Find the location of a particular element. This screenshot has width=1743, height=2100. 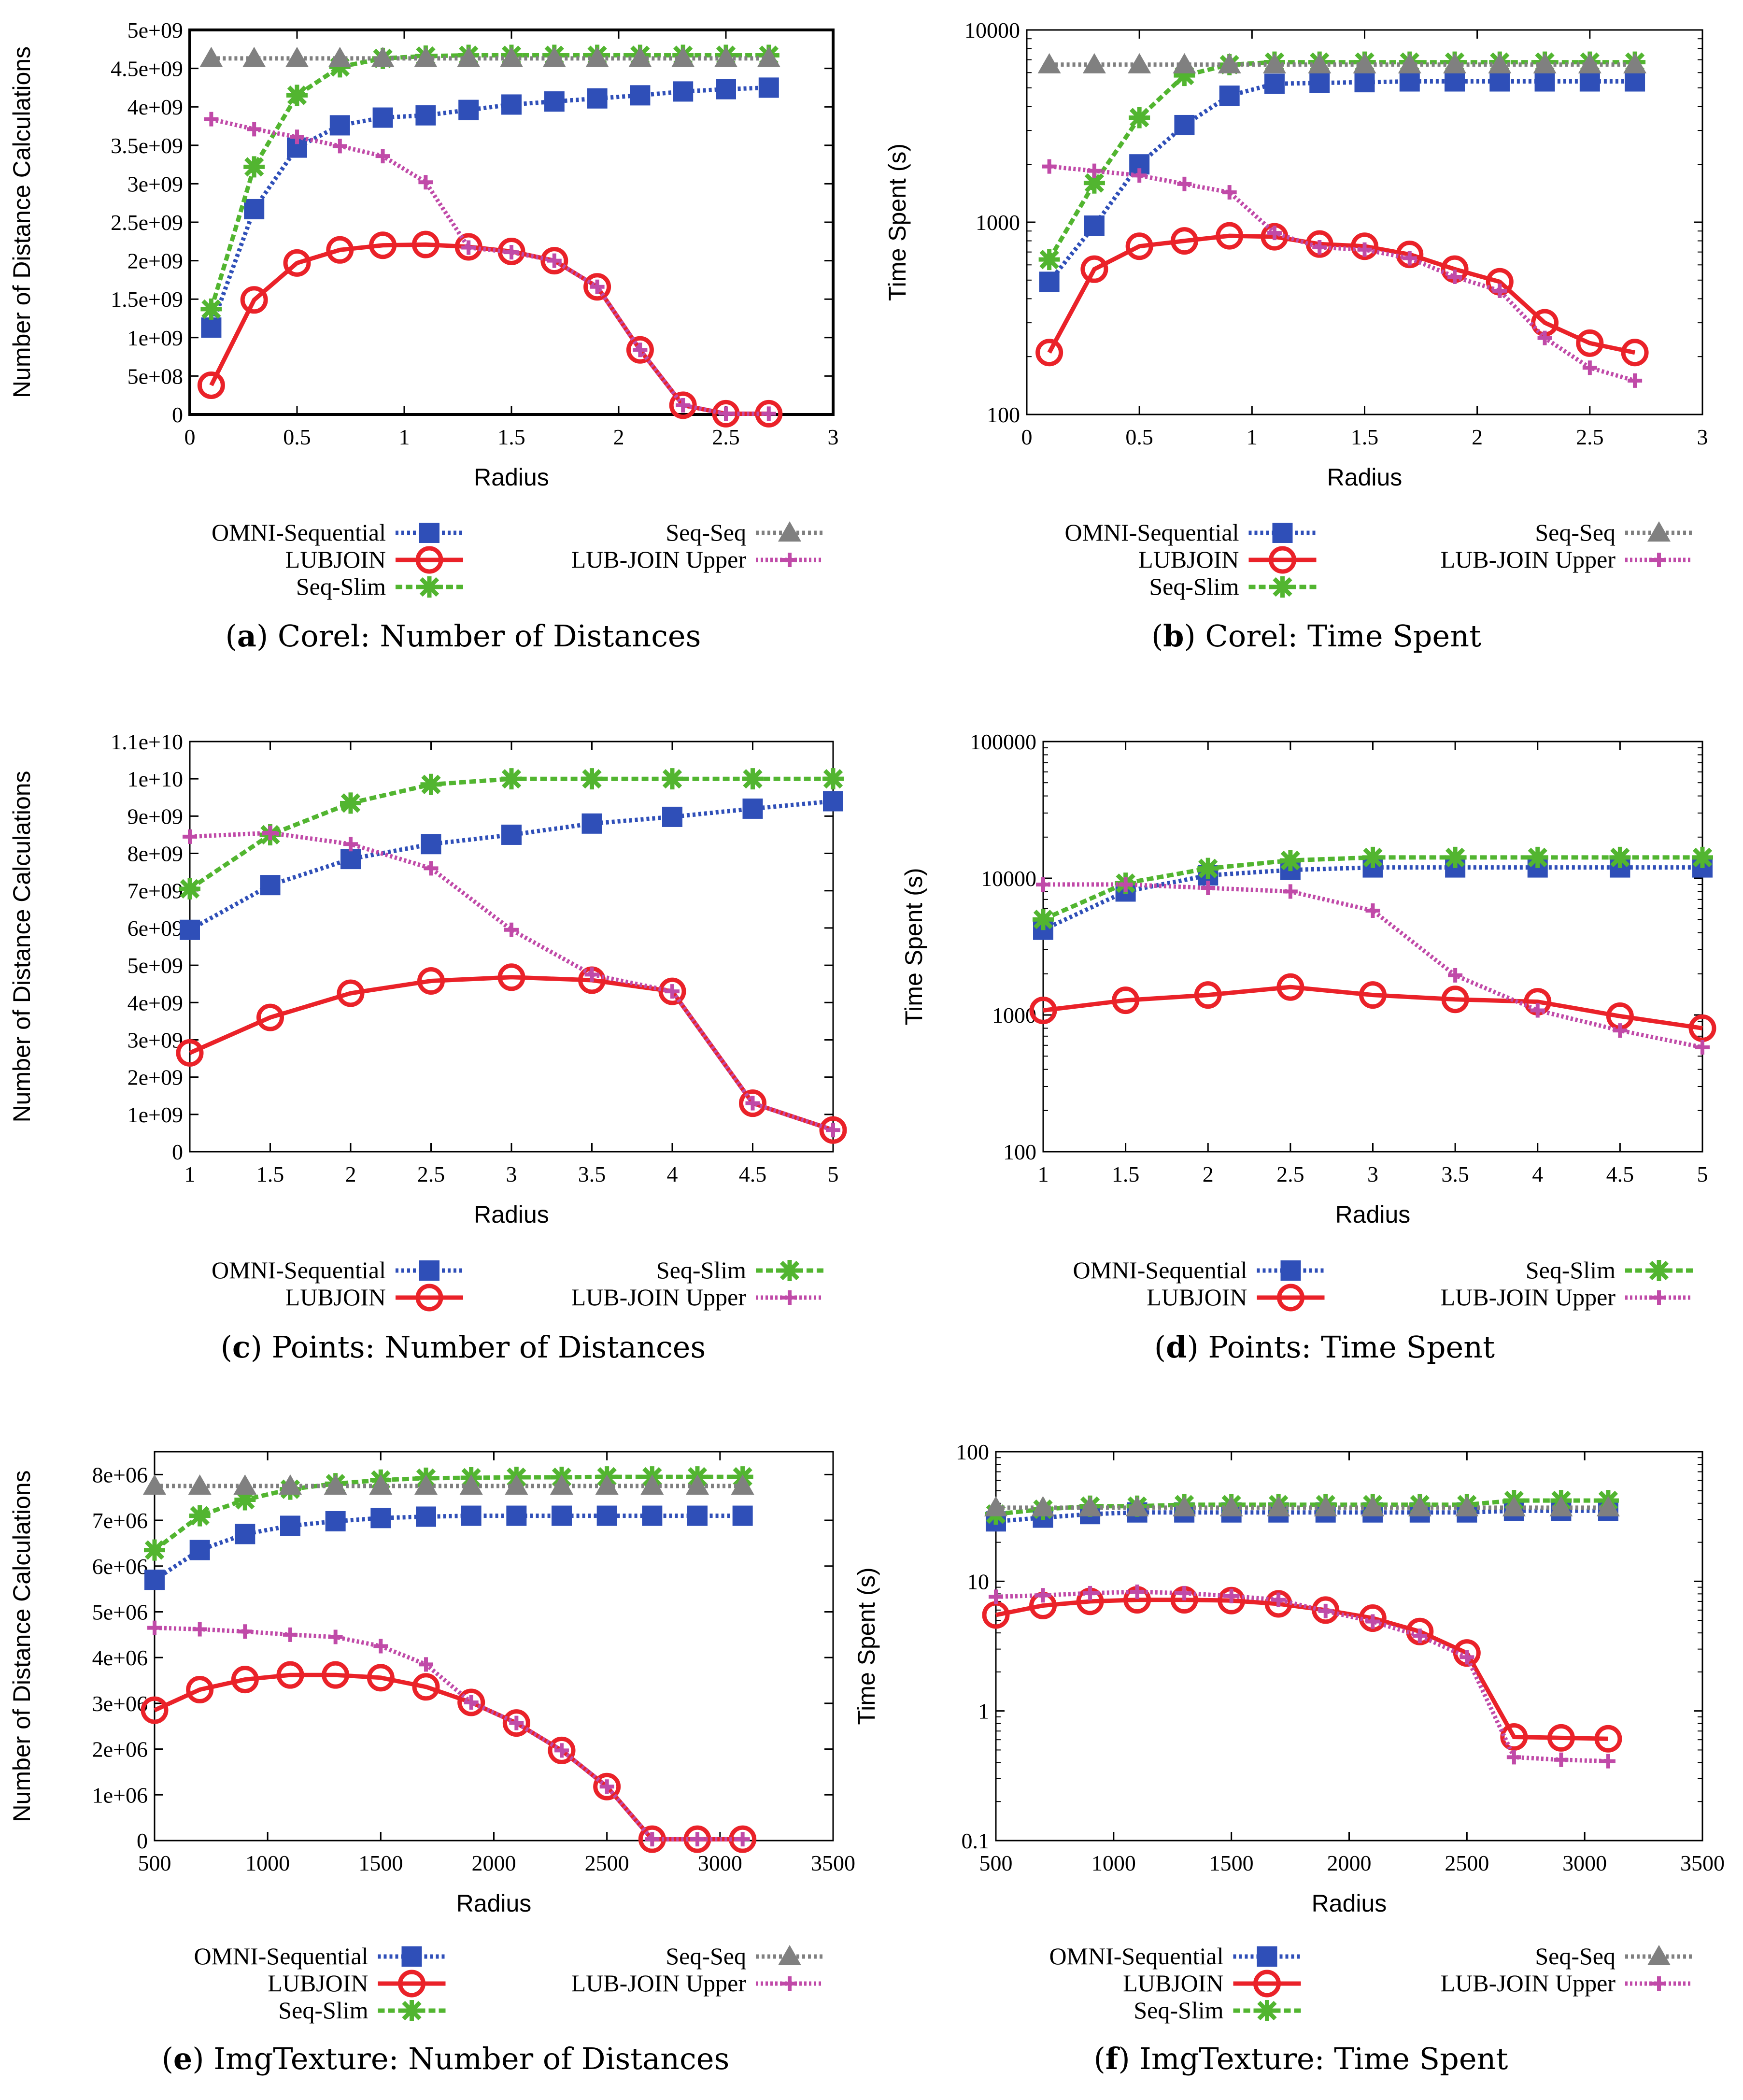

subfigure-caption: (e) ImgTexture: Number of Distances is located at coordinates (446, 2058).